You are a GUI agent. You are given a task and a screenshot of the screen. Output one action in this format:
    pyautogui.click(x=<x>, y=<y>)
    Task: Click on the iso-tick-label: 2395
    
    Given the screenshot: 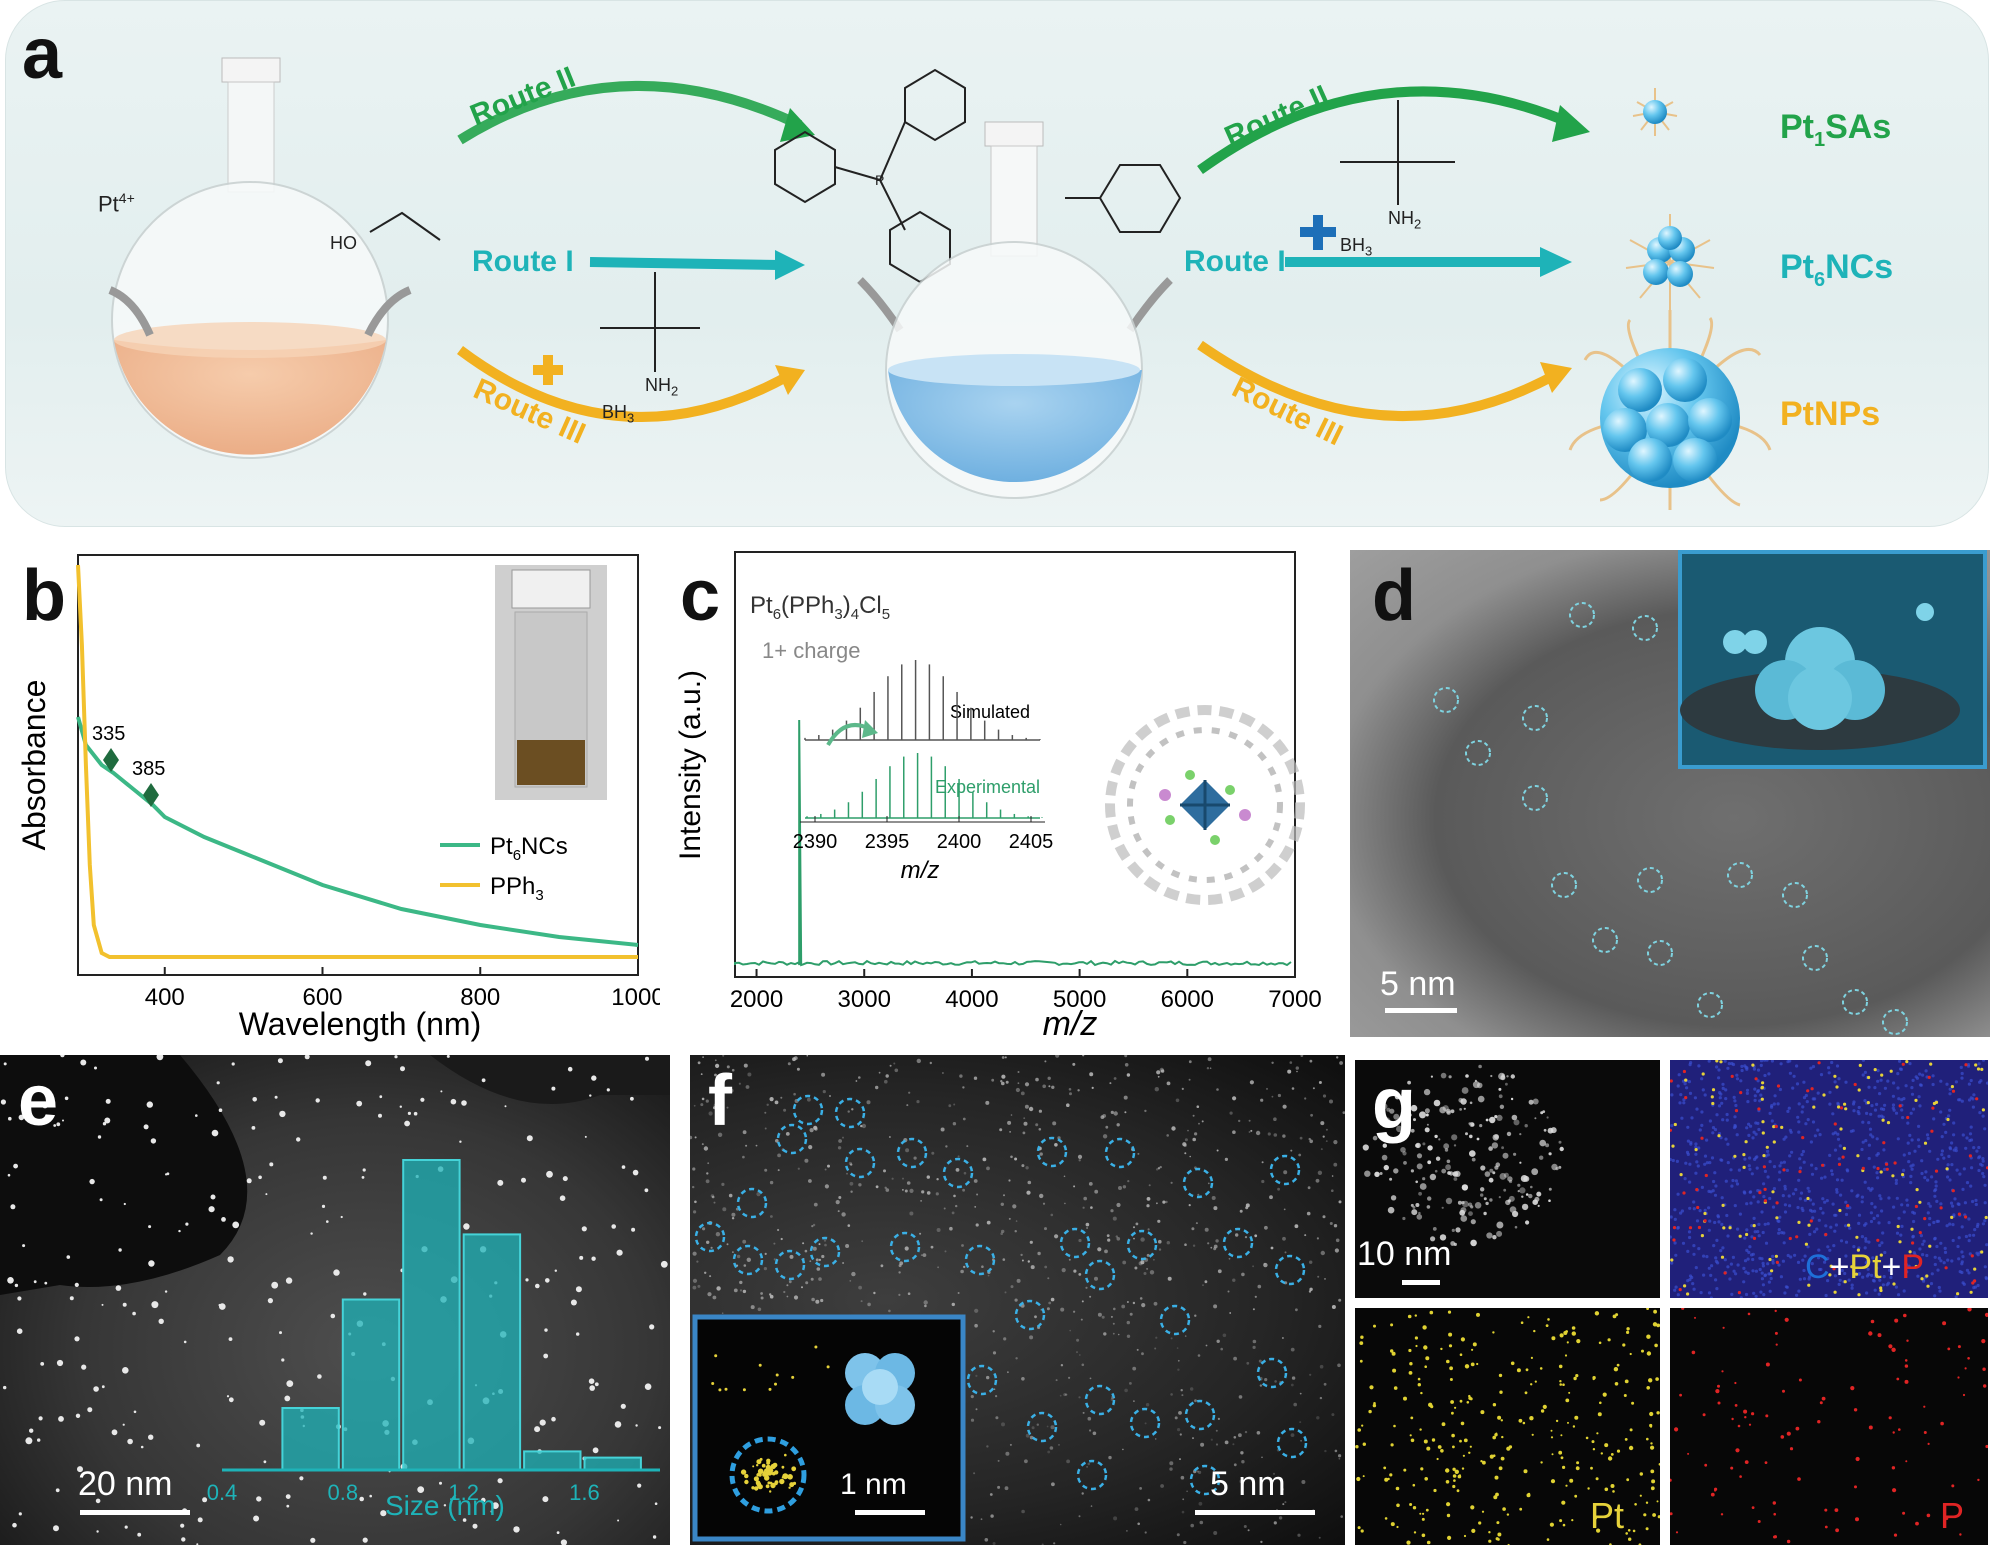 What is the action you would take?
    pyautogui.click(x=887, y=842)
    